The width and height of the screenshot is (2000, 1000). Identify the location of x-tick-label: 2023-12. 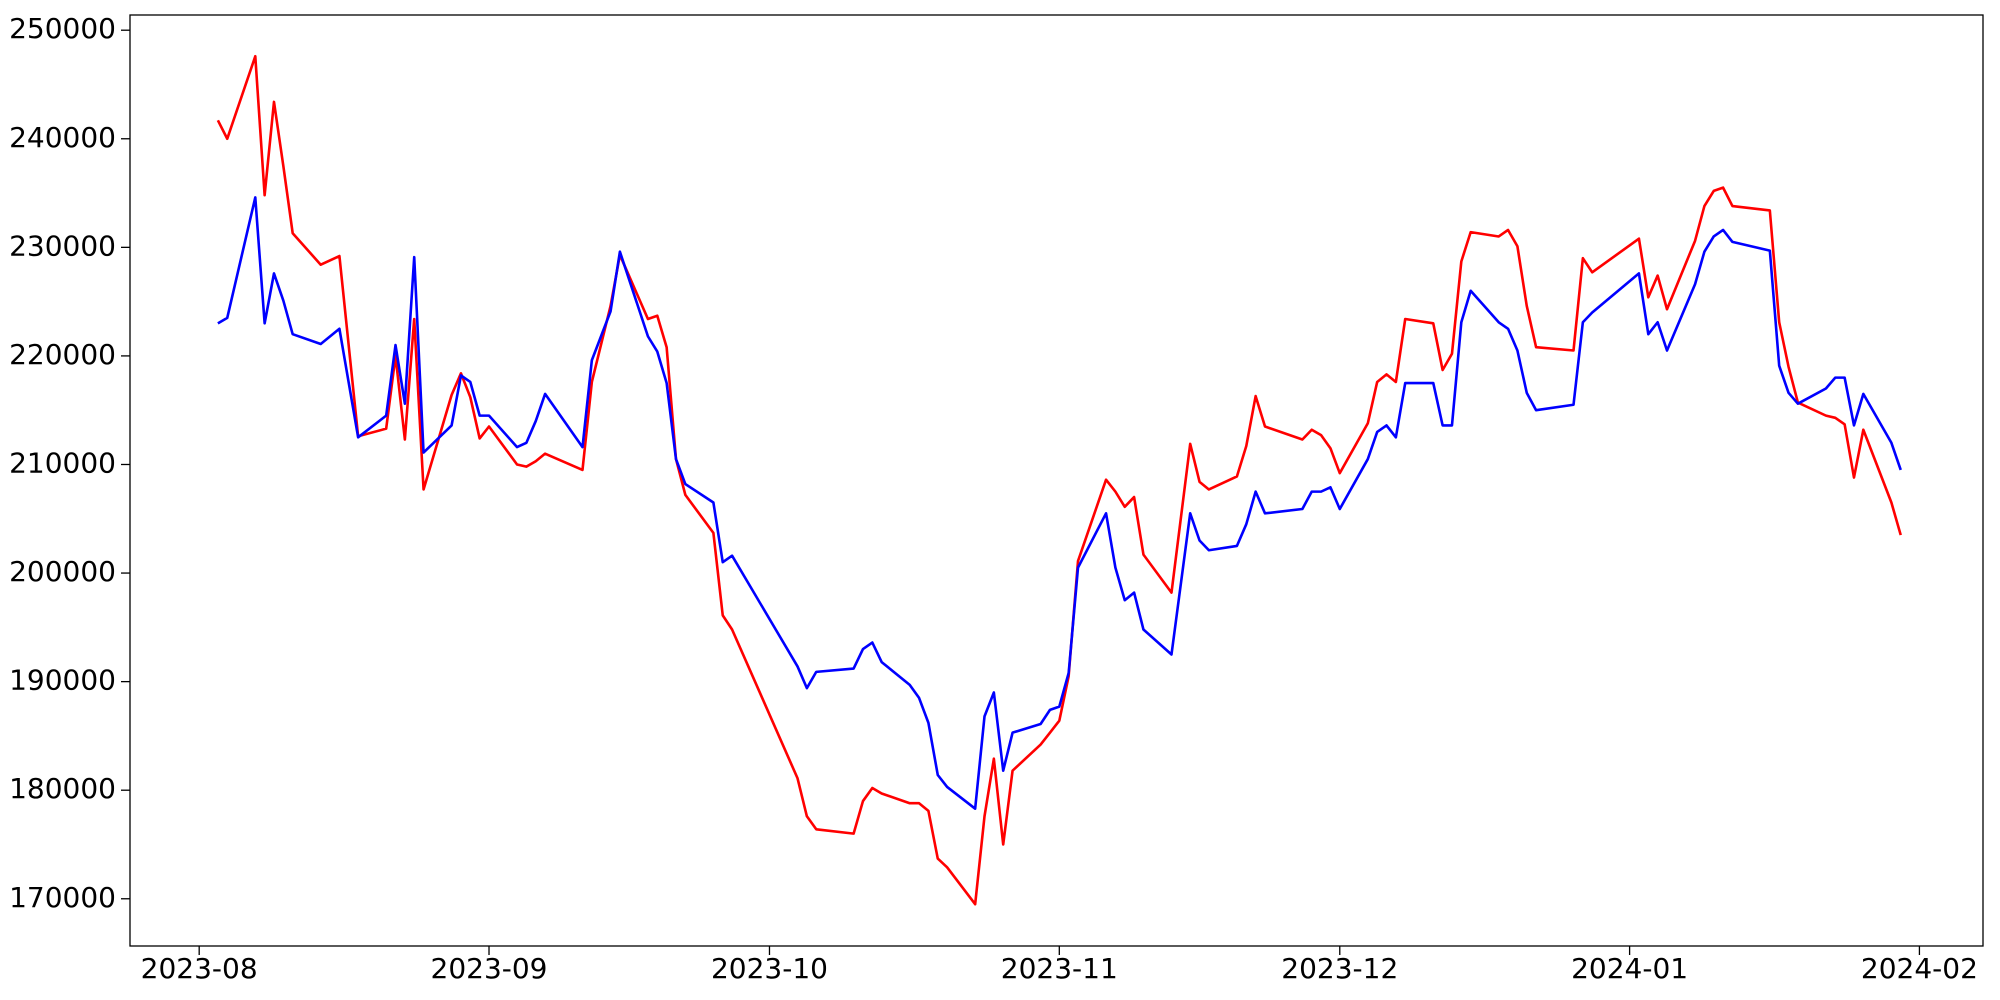
(1339, 968).